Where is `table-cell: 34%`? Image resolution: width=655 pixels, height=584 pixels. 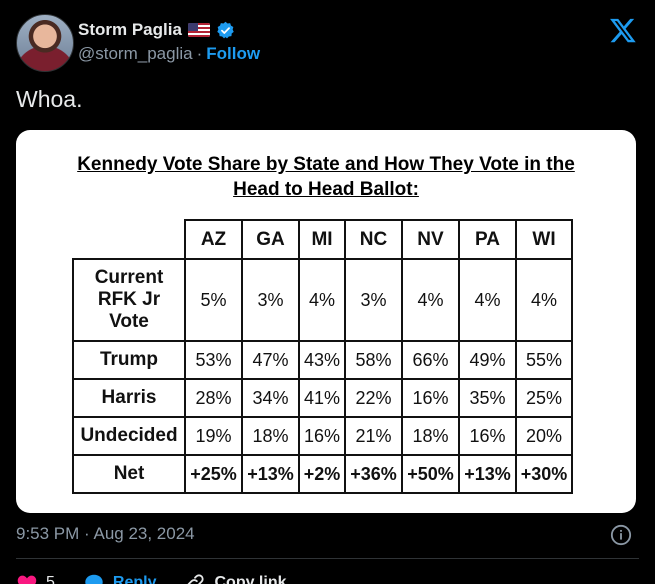
table-cell: 34% is located at coordinates (270, 398).